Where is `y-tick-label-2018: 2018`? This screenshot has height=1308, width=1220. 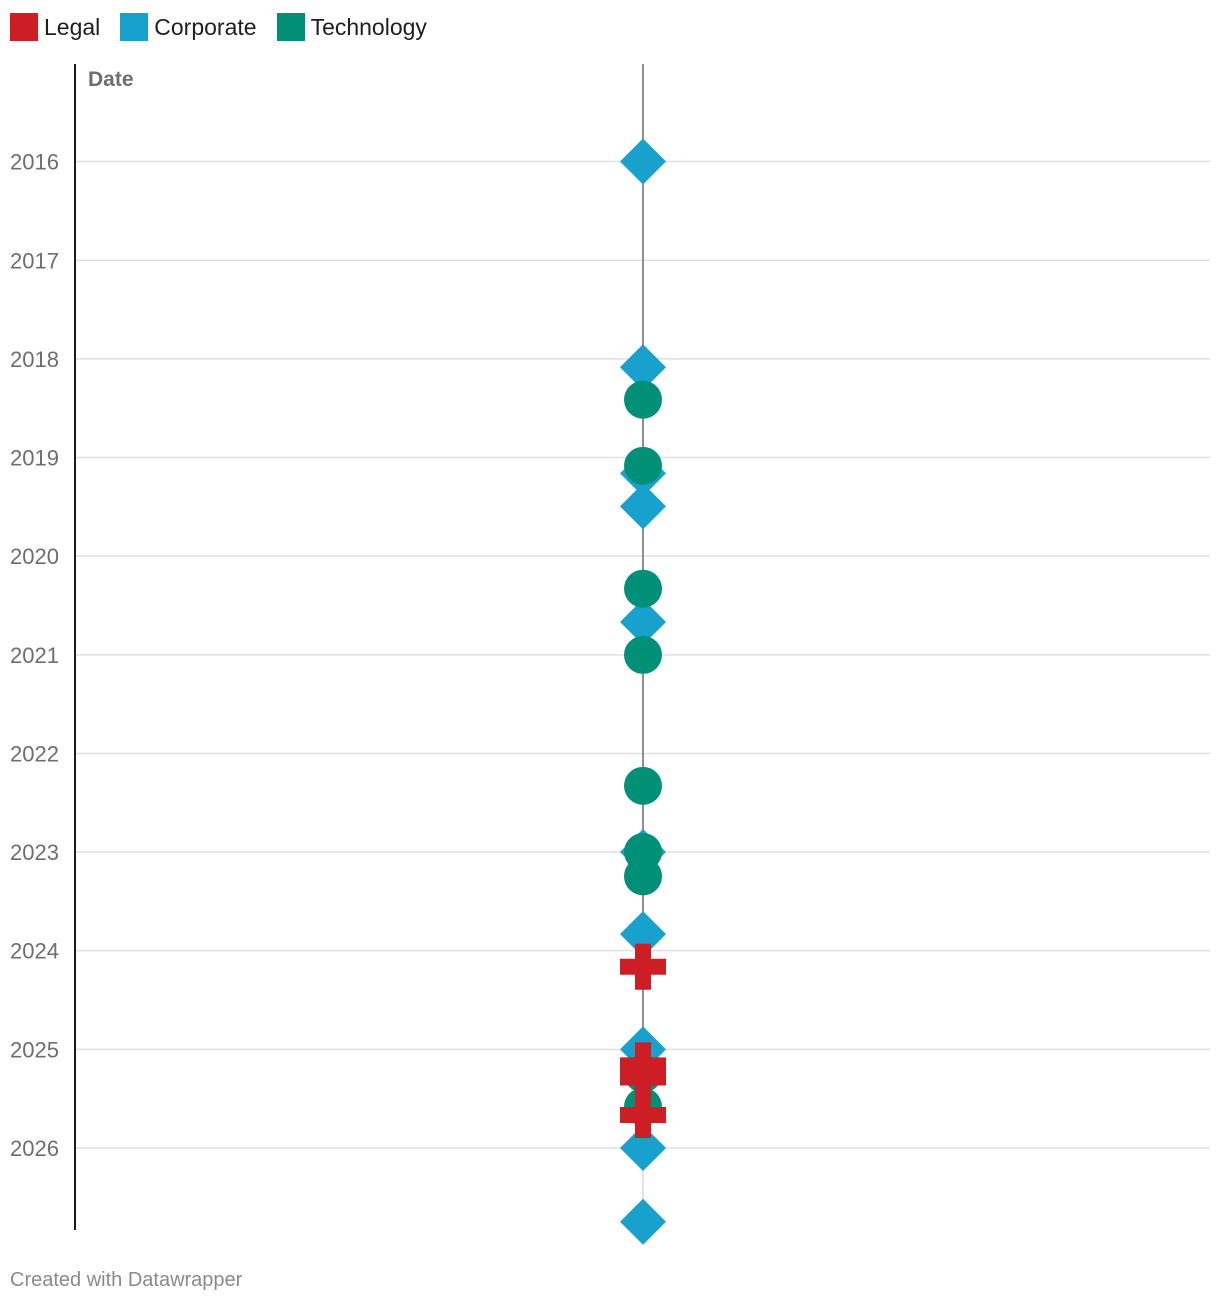
y-tick-label-2018: 2018 is located at coordinates (34, 359).